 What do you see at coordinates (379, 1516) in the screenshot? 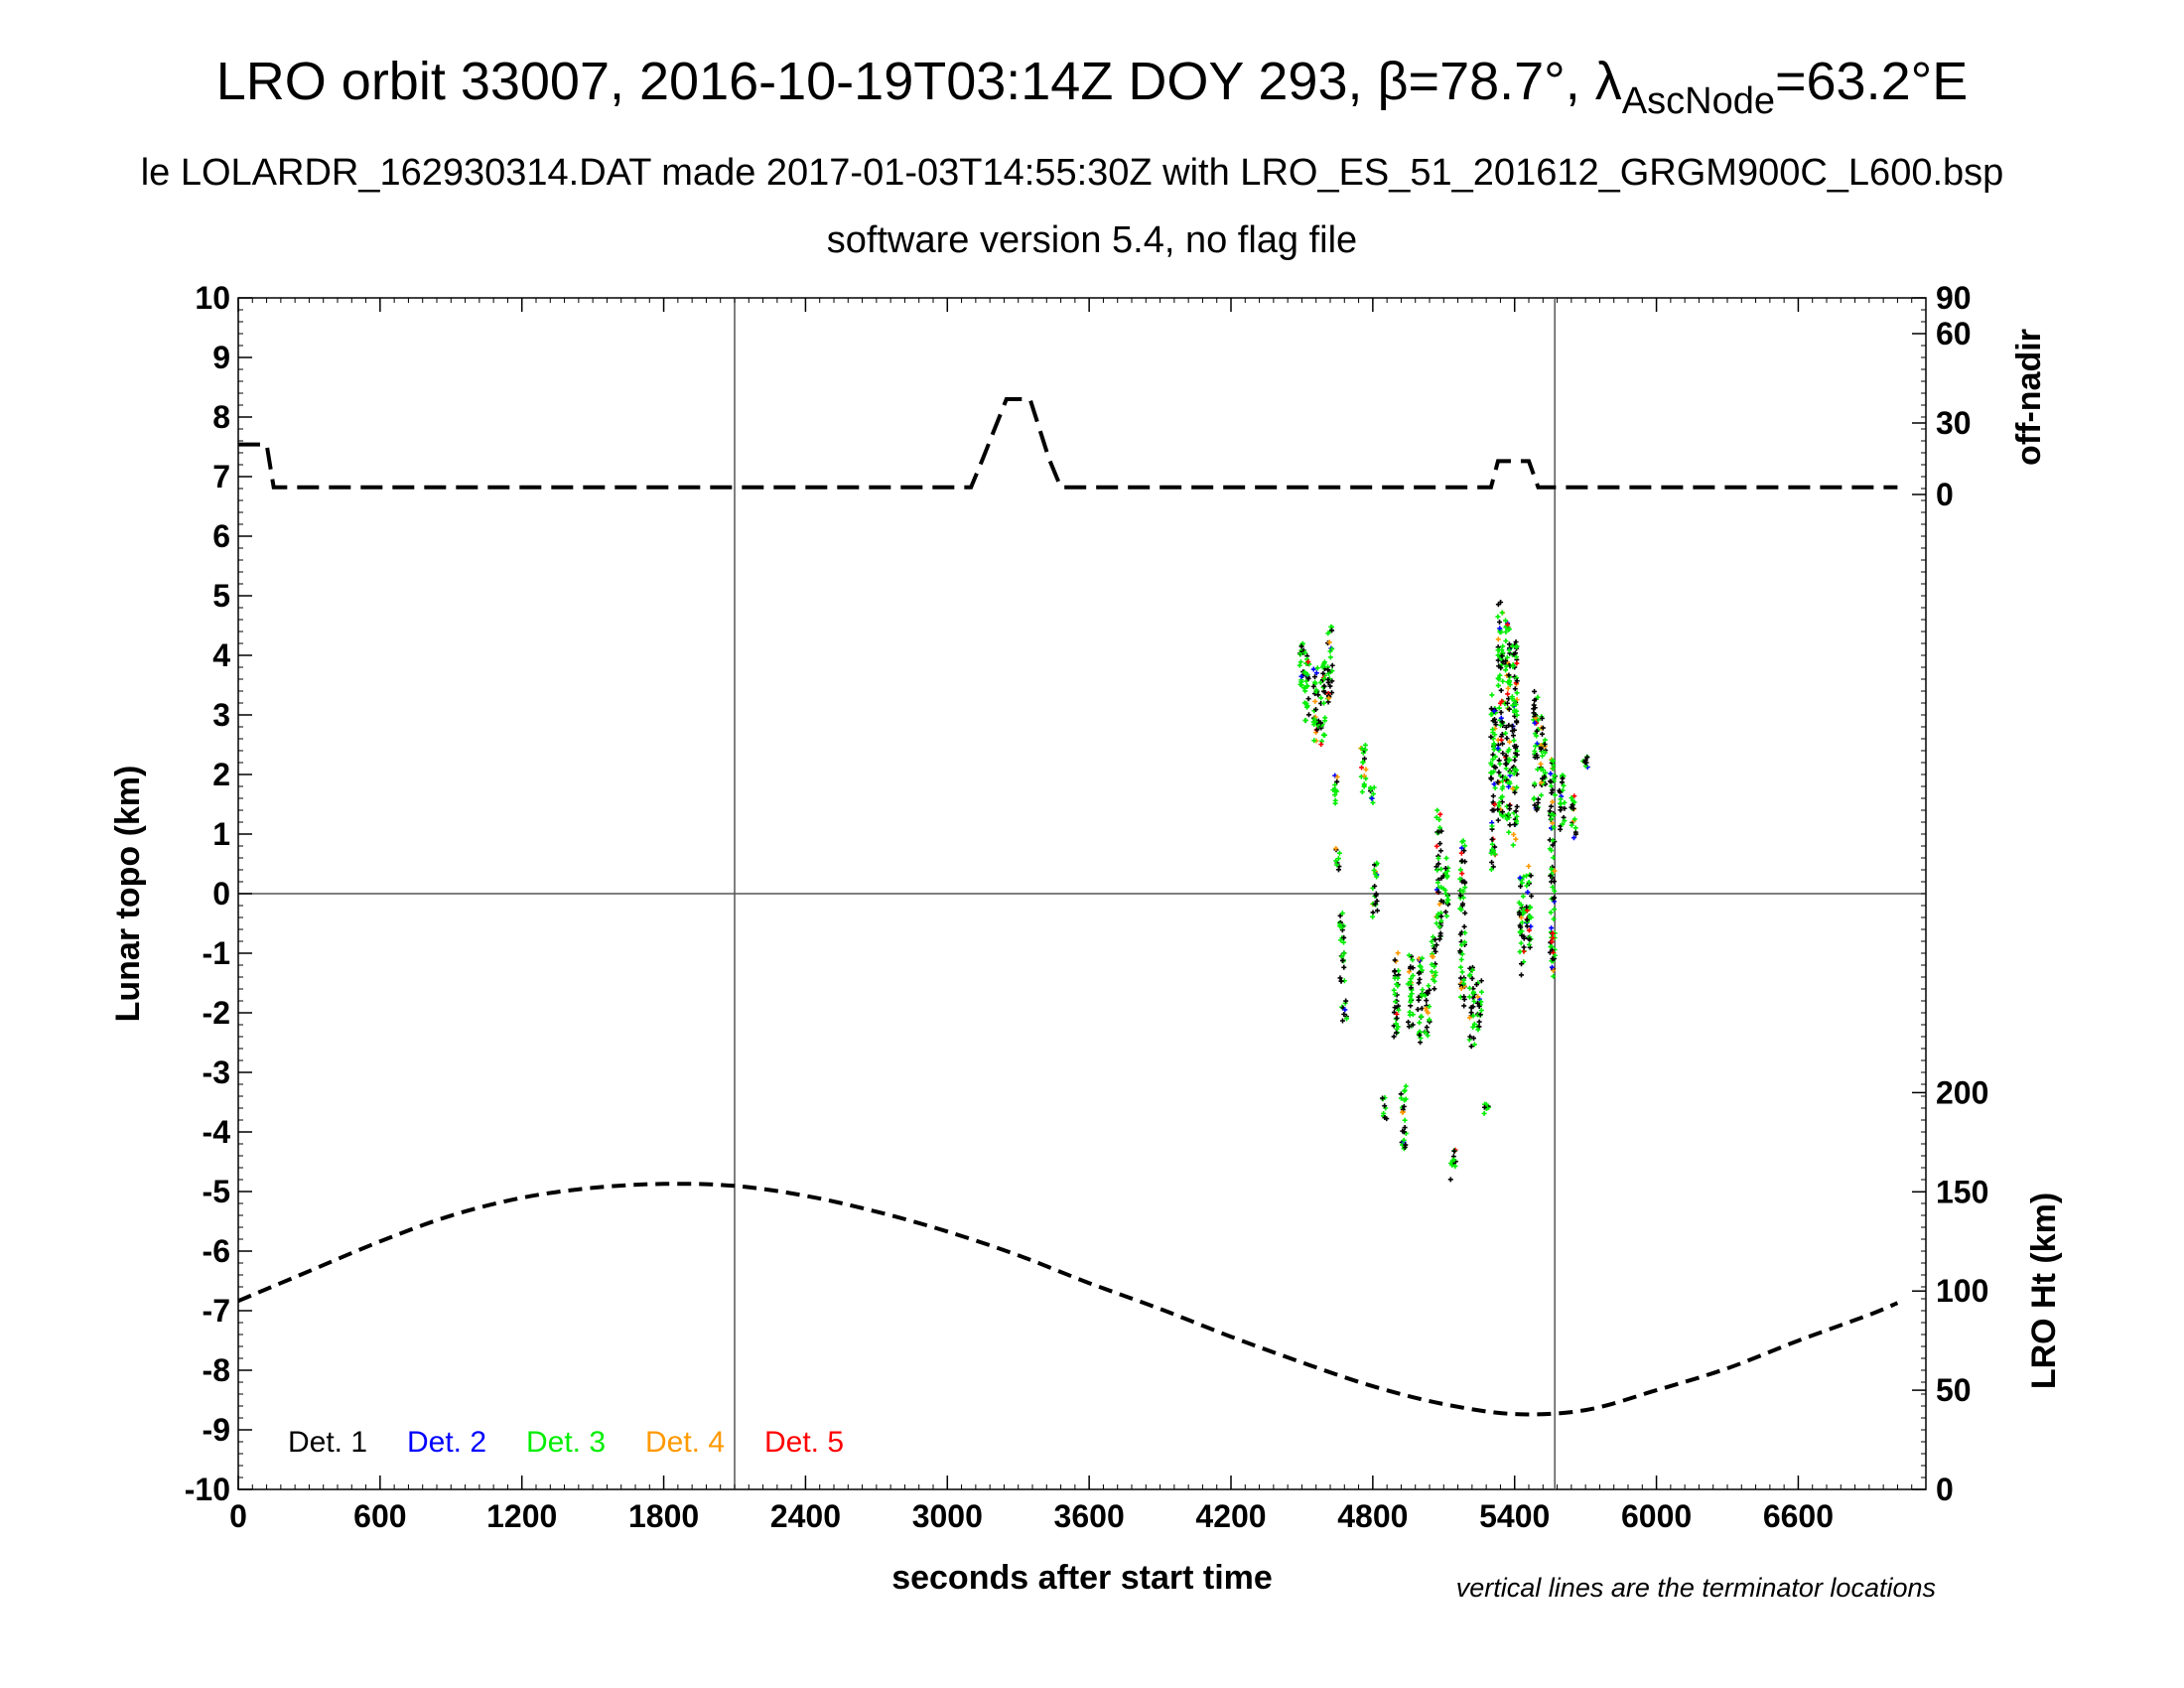
I see `x-tick-label: 600` at bounding box center [379, 1516].